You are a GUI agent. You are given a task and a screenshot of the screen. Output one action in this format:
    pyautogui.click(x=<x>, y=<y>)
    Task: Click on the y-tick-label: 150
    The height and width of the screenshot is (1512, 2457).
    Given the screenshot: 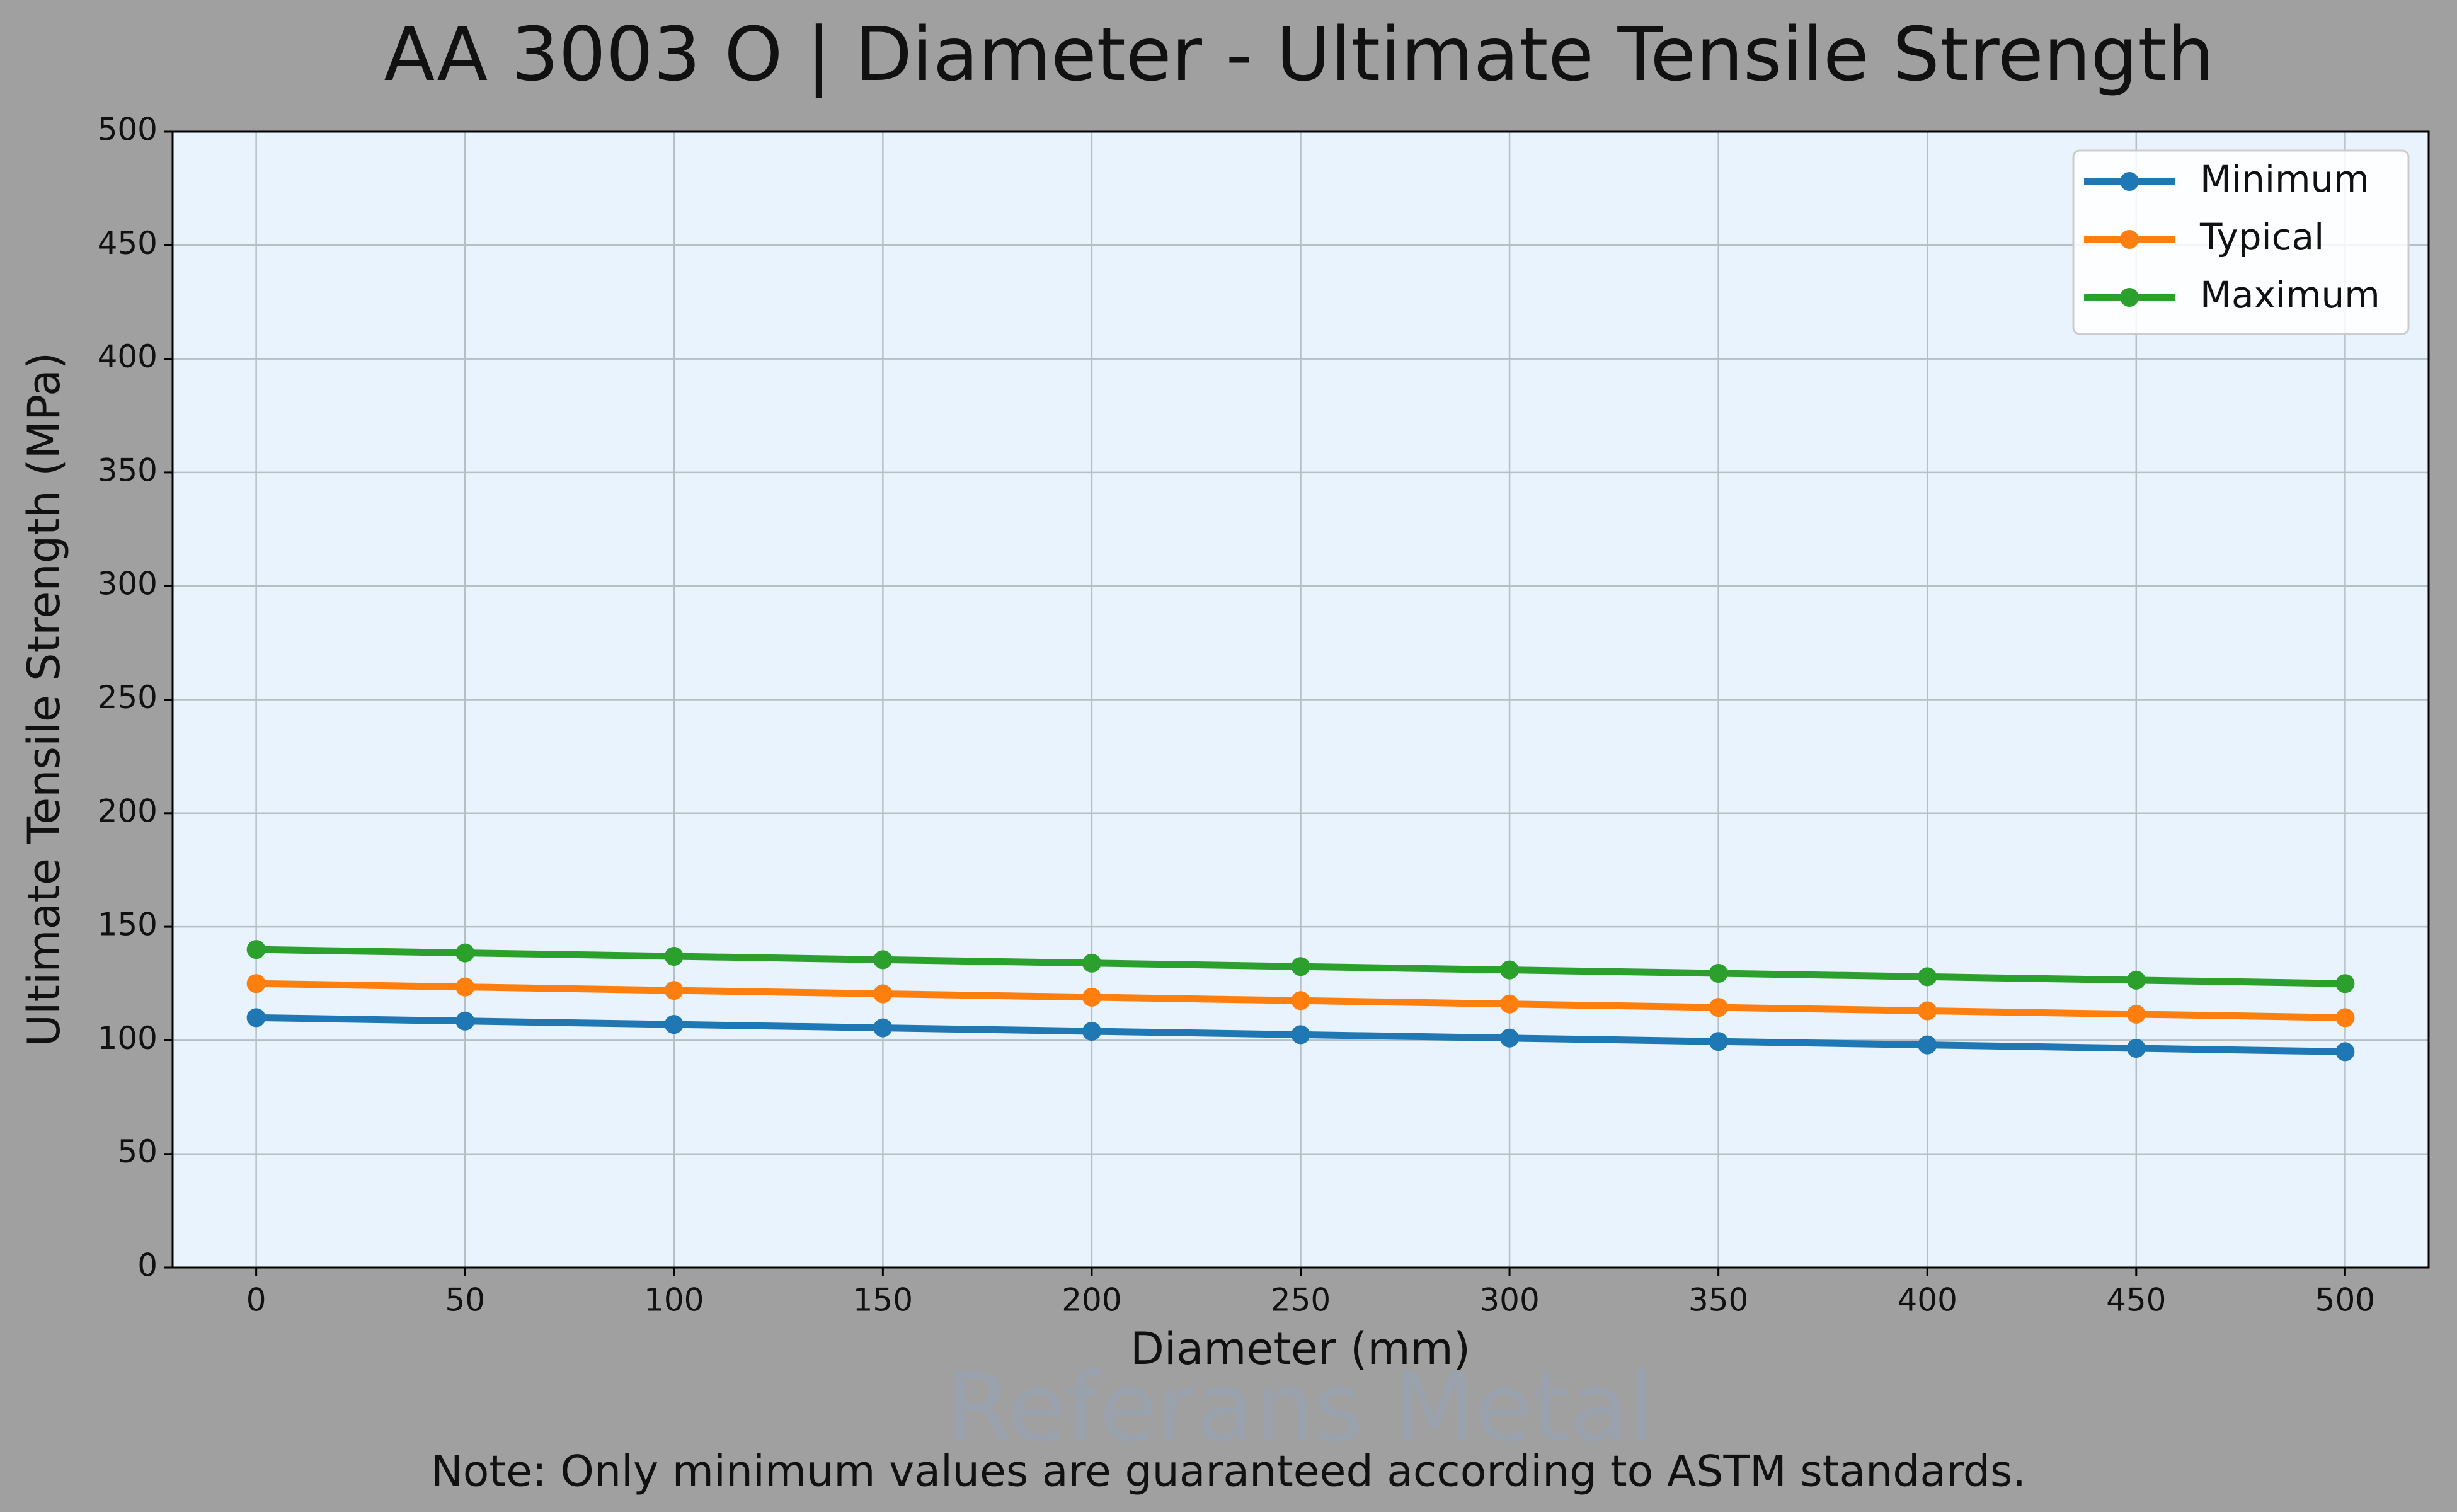 What is the action you would take?
    pyautogui.click(x=128, y=925)
    